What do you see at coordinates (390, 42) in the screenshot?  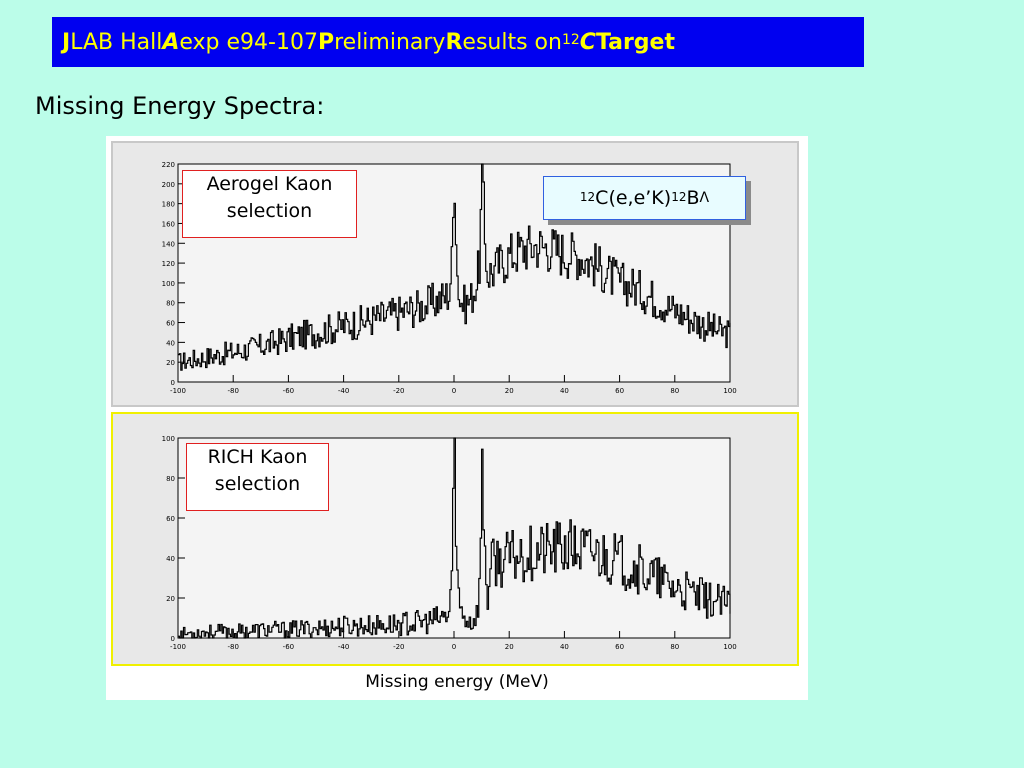 I see `title-part: reliminary` at bounding box center [390, 42].